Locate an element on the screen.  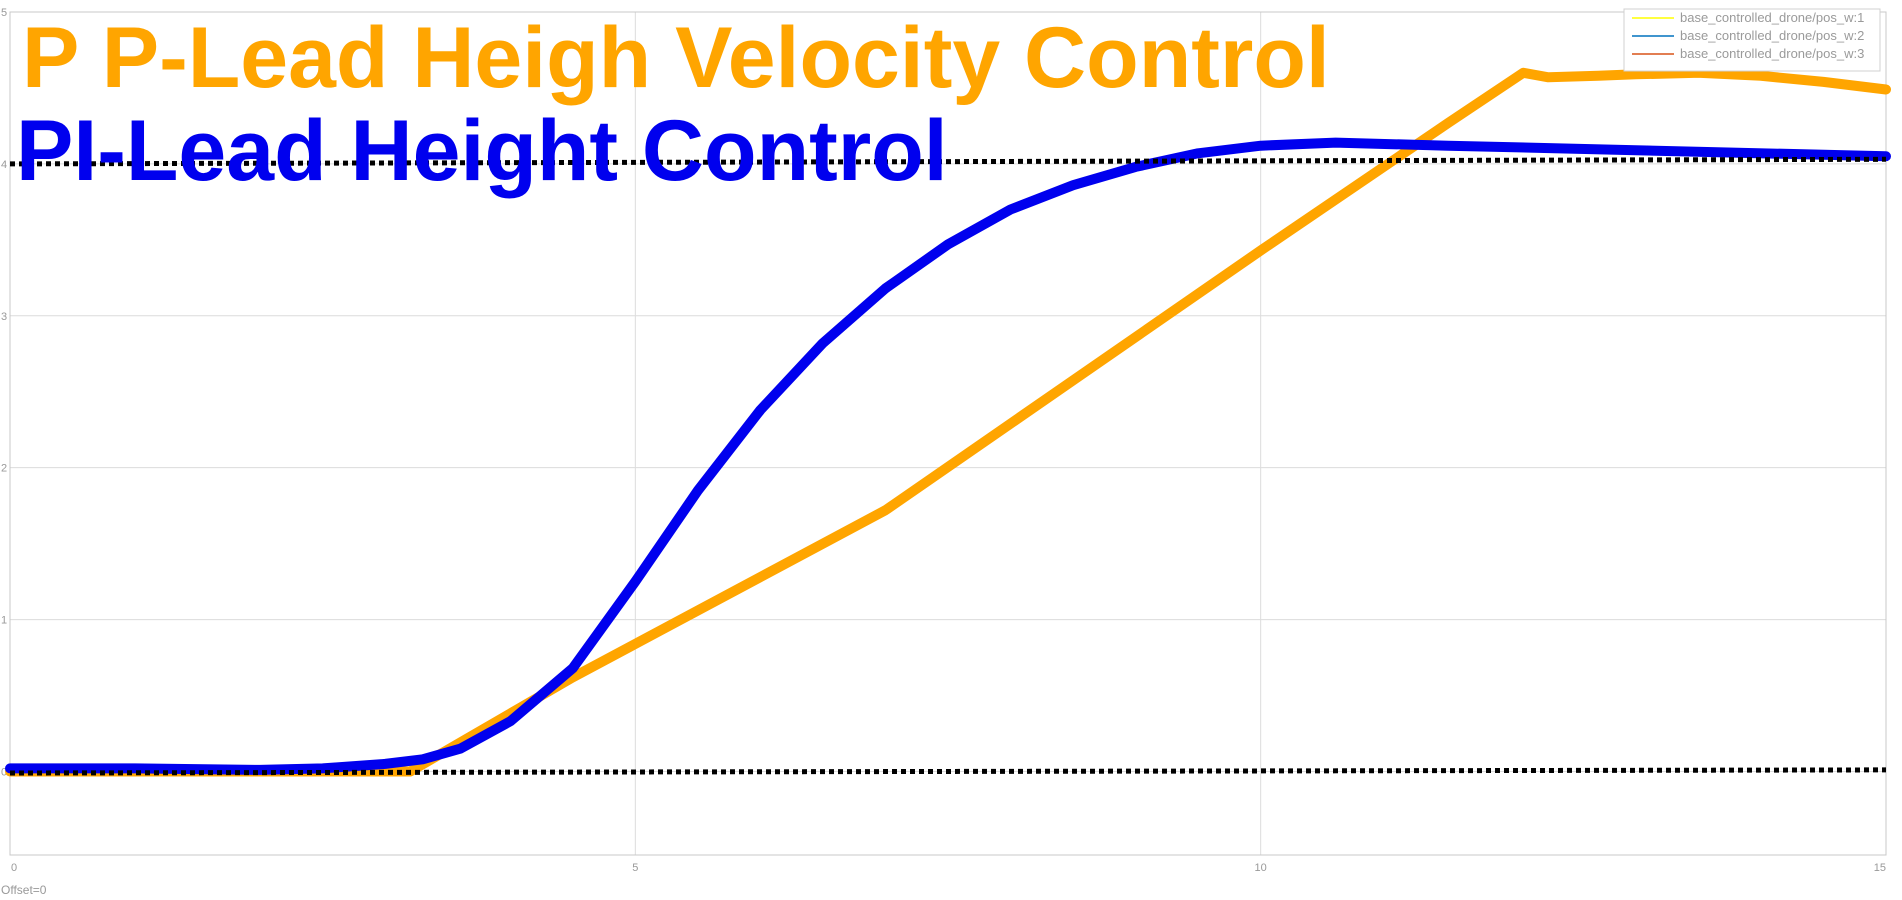
offset-label: Offset=0 is located at coordinates (24, 890).